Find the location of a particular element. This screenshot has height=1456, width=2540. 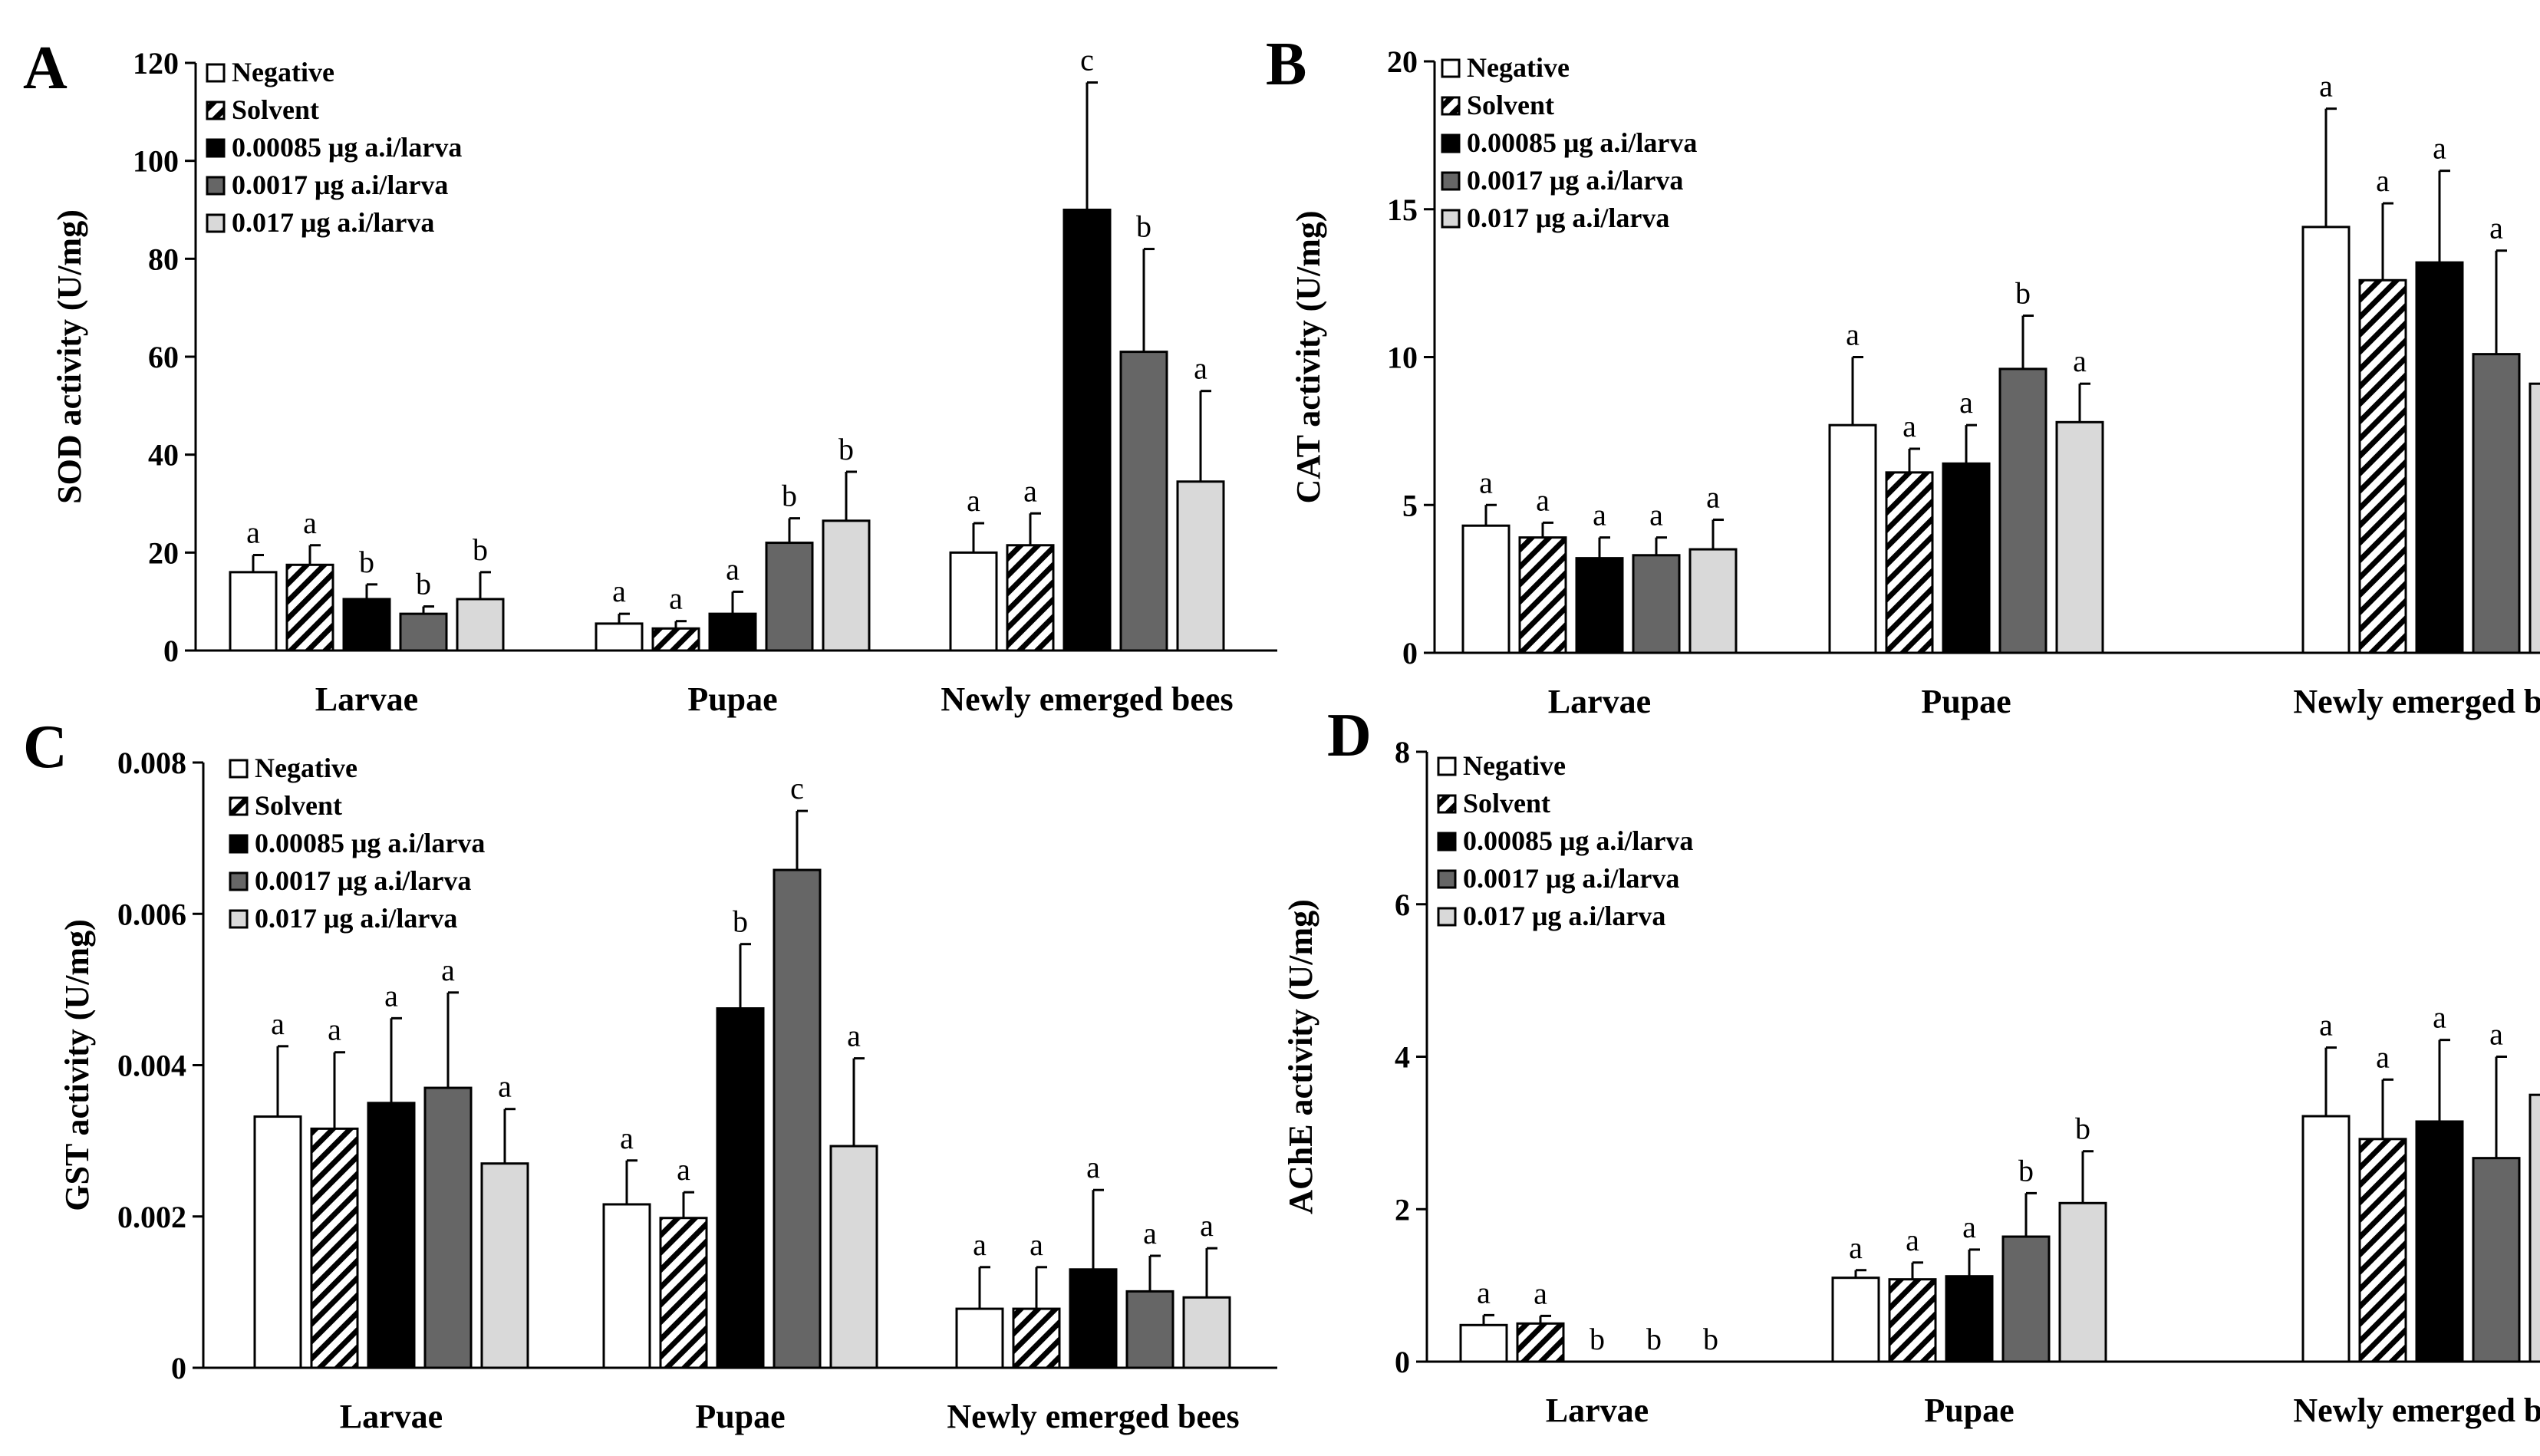

y-tick-label: 0.008 is located at coordinates (151, 763).